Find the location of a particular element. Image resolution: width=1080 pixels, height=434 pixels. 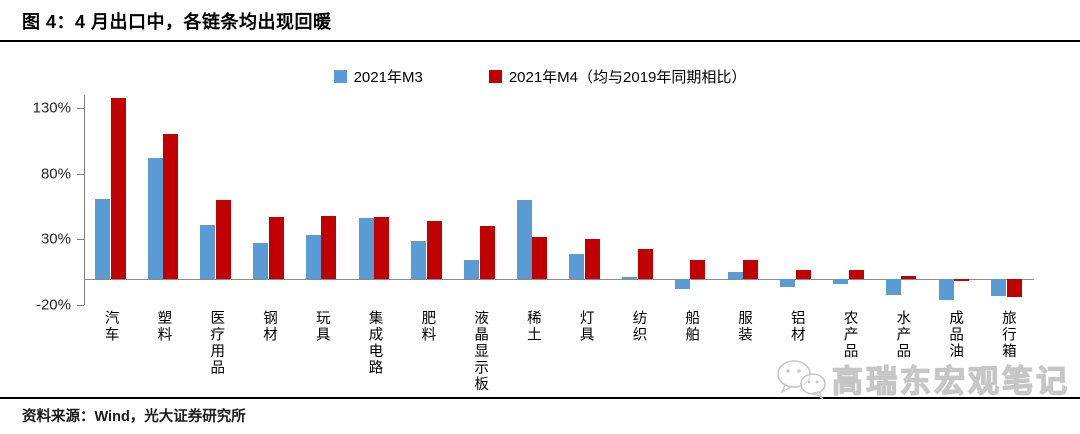

x-axis-label: 纺织 is located at coordinates (638, 326).